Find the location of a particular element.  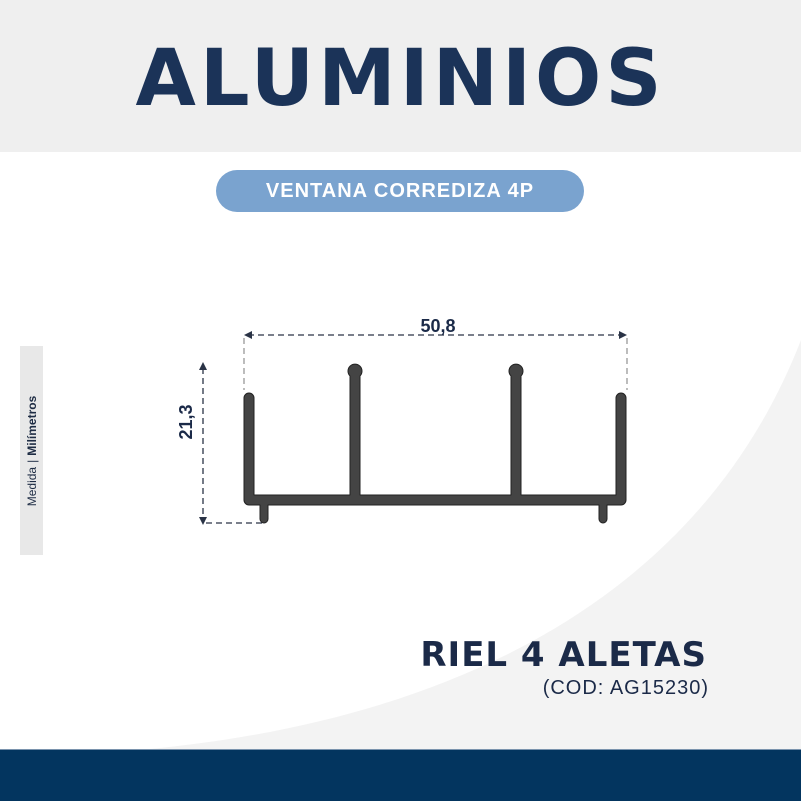

product-name: RIEL 4 ALETAS is located at coordinates (563, 655).